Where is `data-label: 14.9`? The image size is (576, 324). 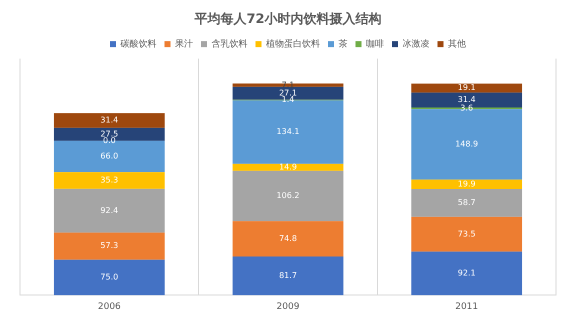
data-label: 14.9 is located at coordinates (288, 167).